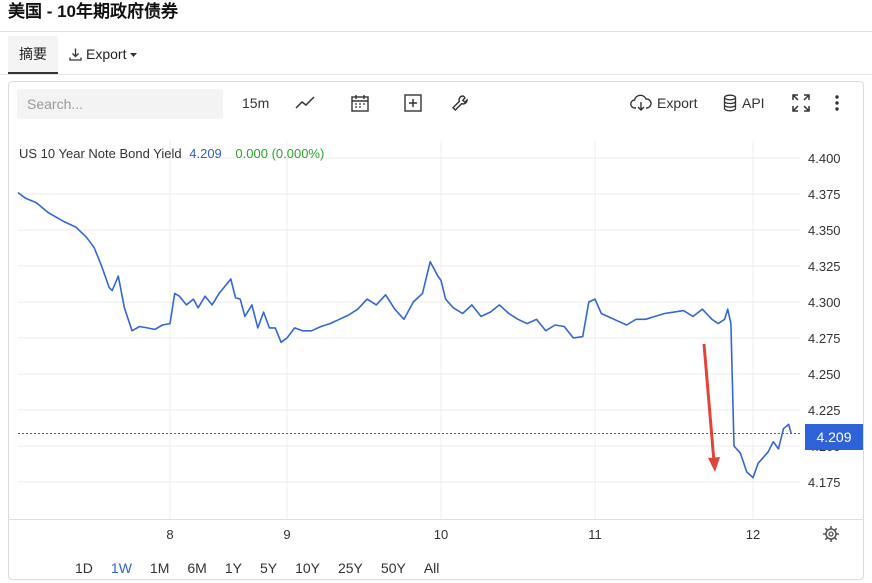 The height and width of the screenshot is (583, 872). I want to click on add-comparison-button, so click(413, 103).